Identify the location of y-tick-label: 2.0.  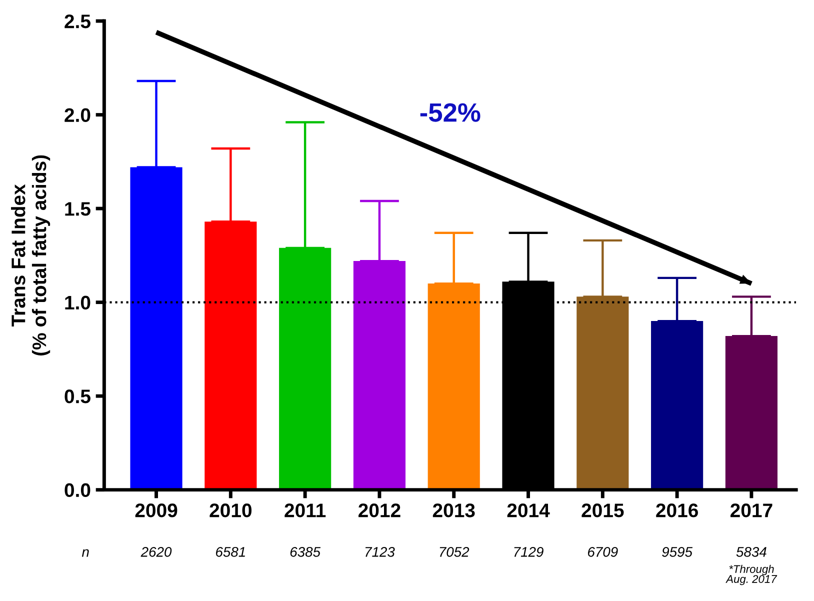
(77, 115).